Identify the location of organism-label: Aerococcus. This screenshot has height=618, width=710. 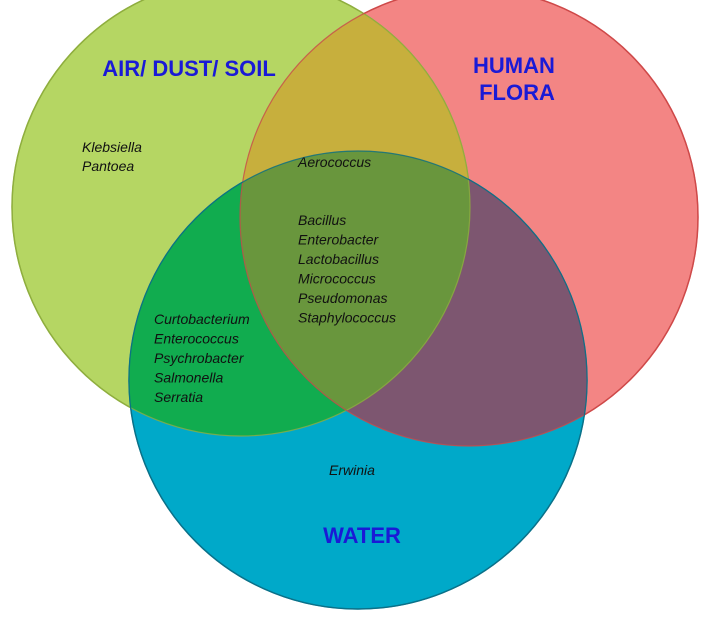
(334, 162).